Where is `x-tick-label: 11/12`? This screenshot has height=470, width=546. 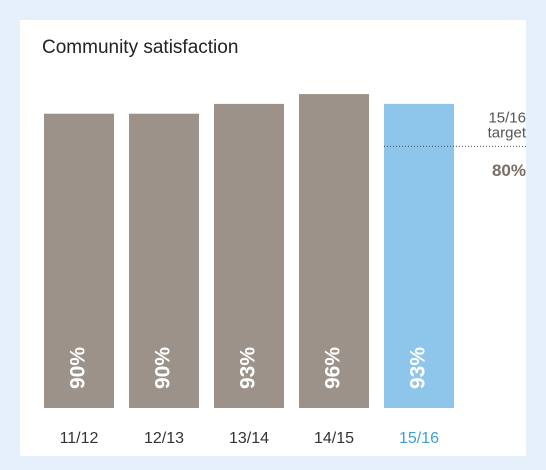 x-tick-label: 11/12 is located at coordinates (79, 438).